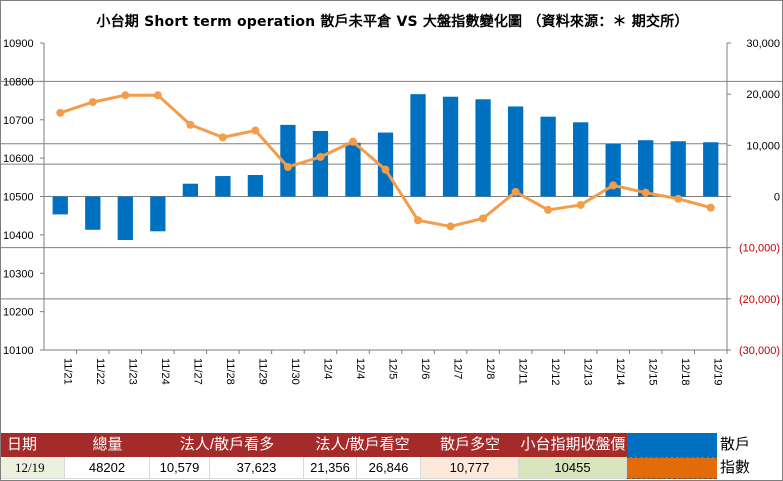 The image size is (783, 481). Describe the element at coordinates (573, 445) in the screenshot. I see `header-close: 小台指期收盤價` at that location.